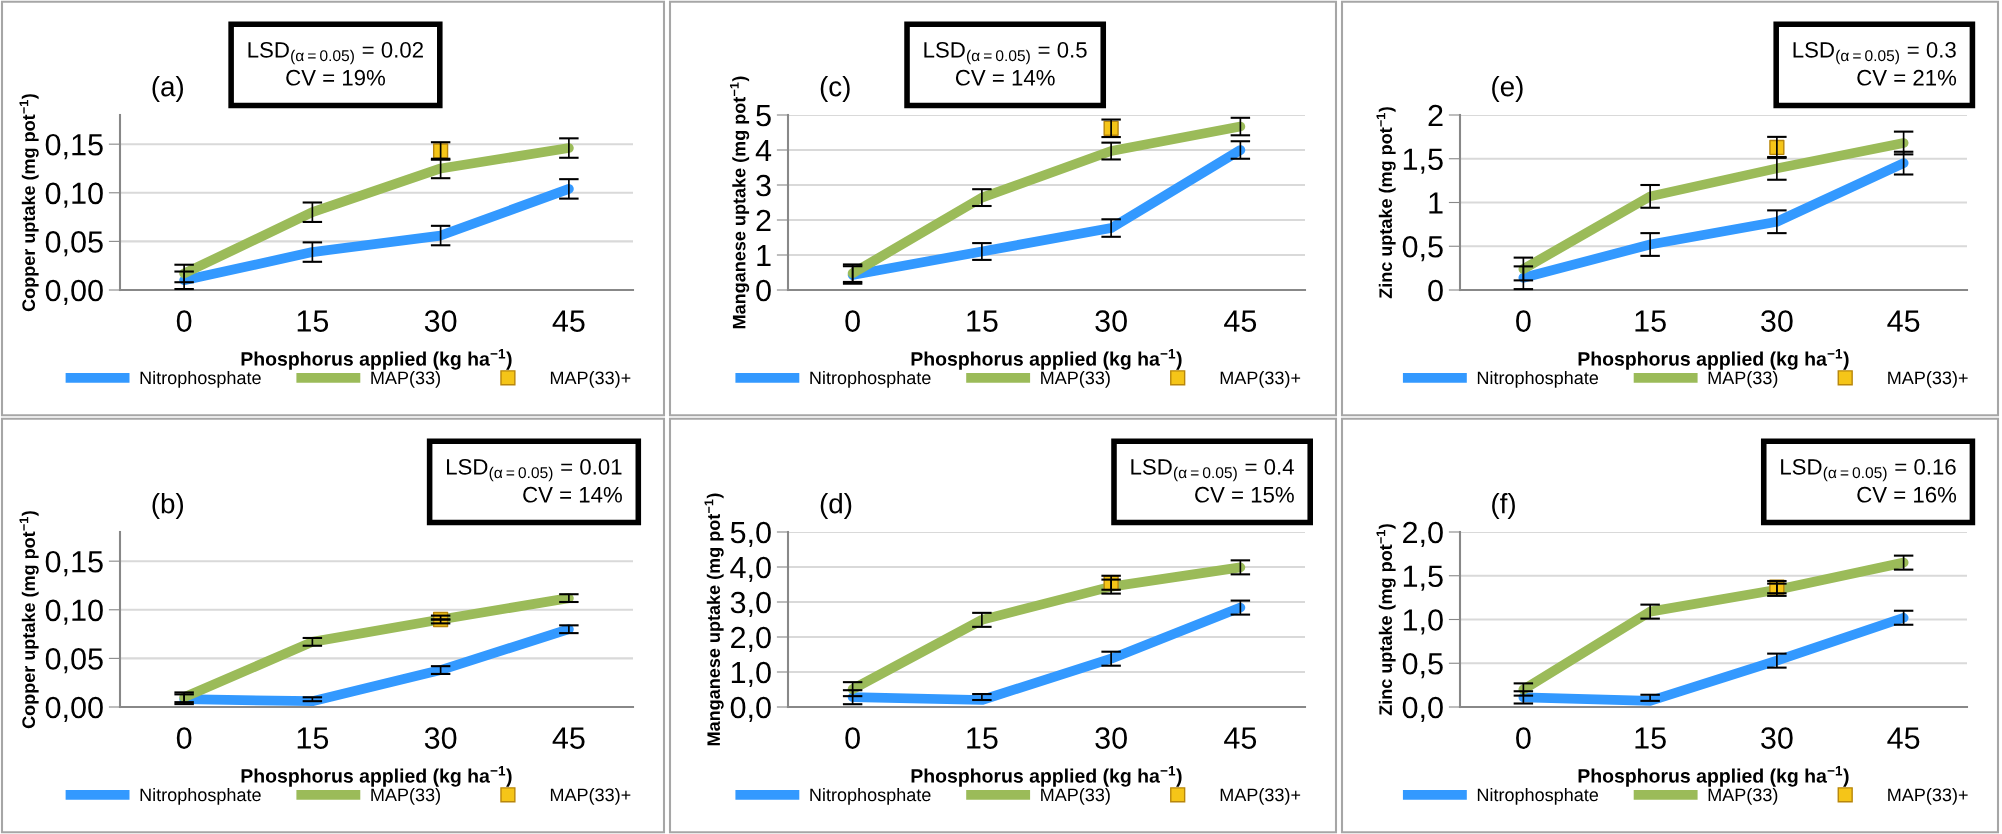 The height and width of the screenshot is (834, 2002). What do you see at coordinates (1005, 64) in the screenshot?
I see `text: LSD$_{(α=0.05)}$ = 0.5 CV = 14%` at bounding box center [1005, 64].